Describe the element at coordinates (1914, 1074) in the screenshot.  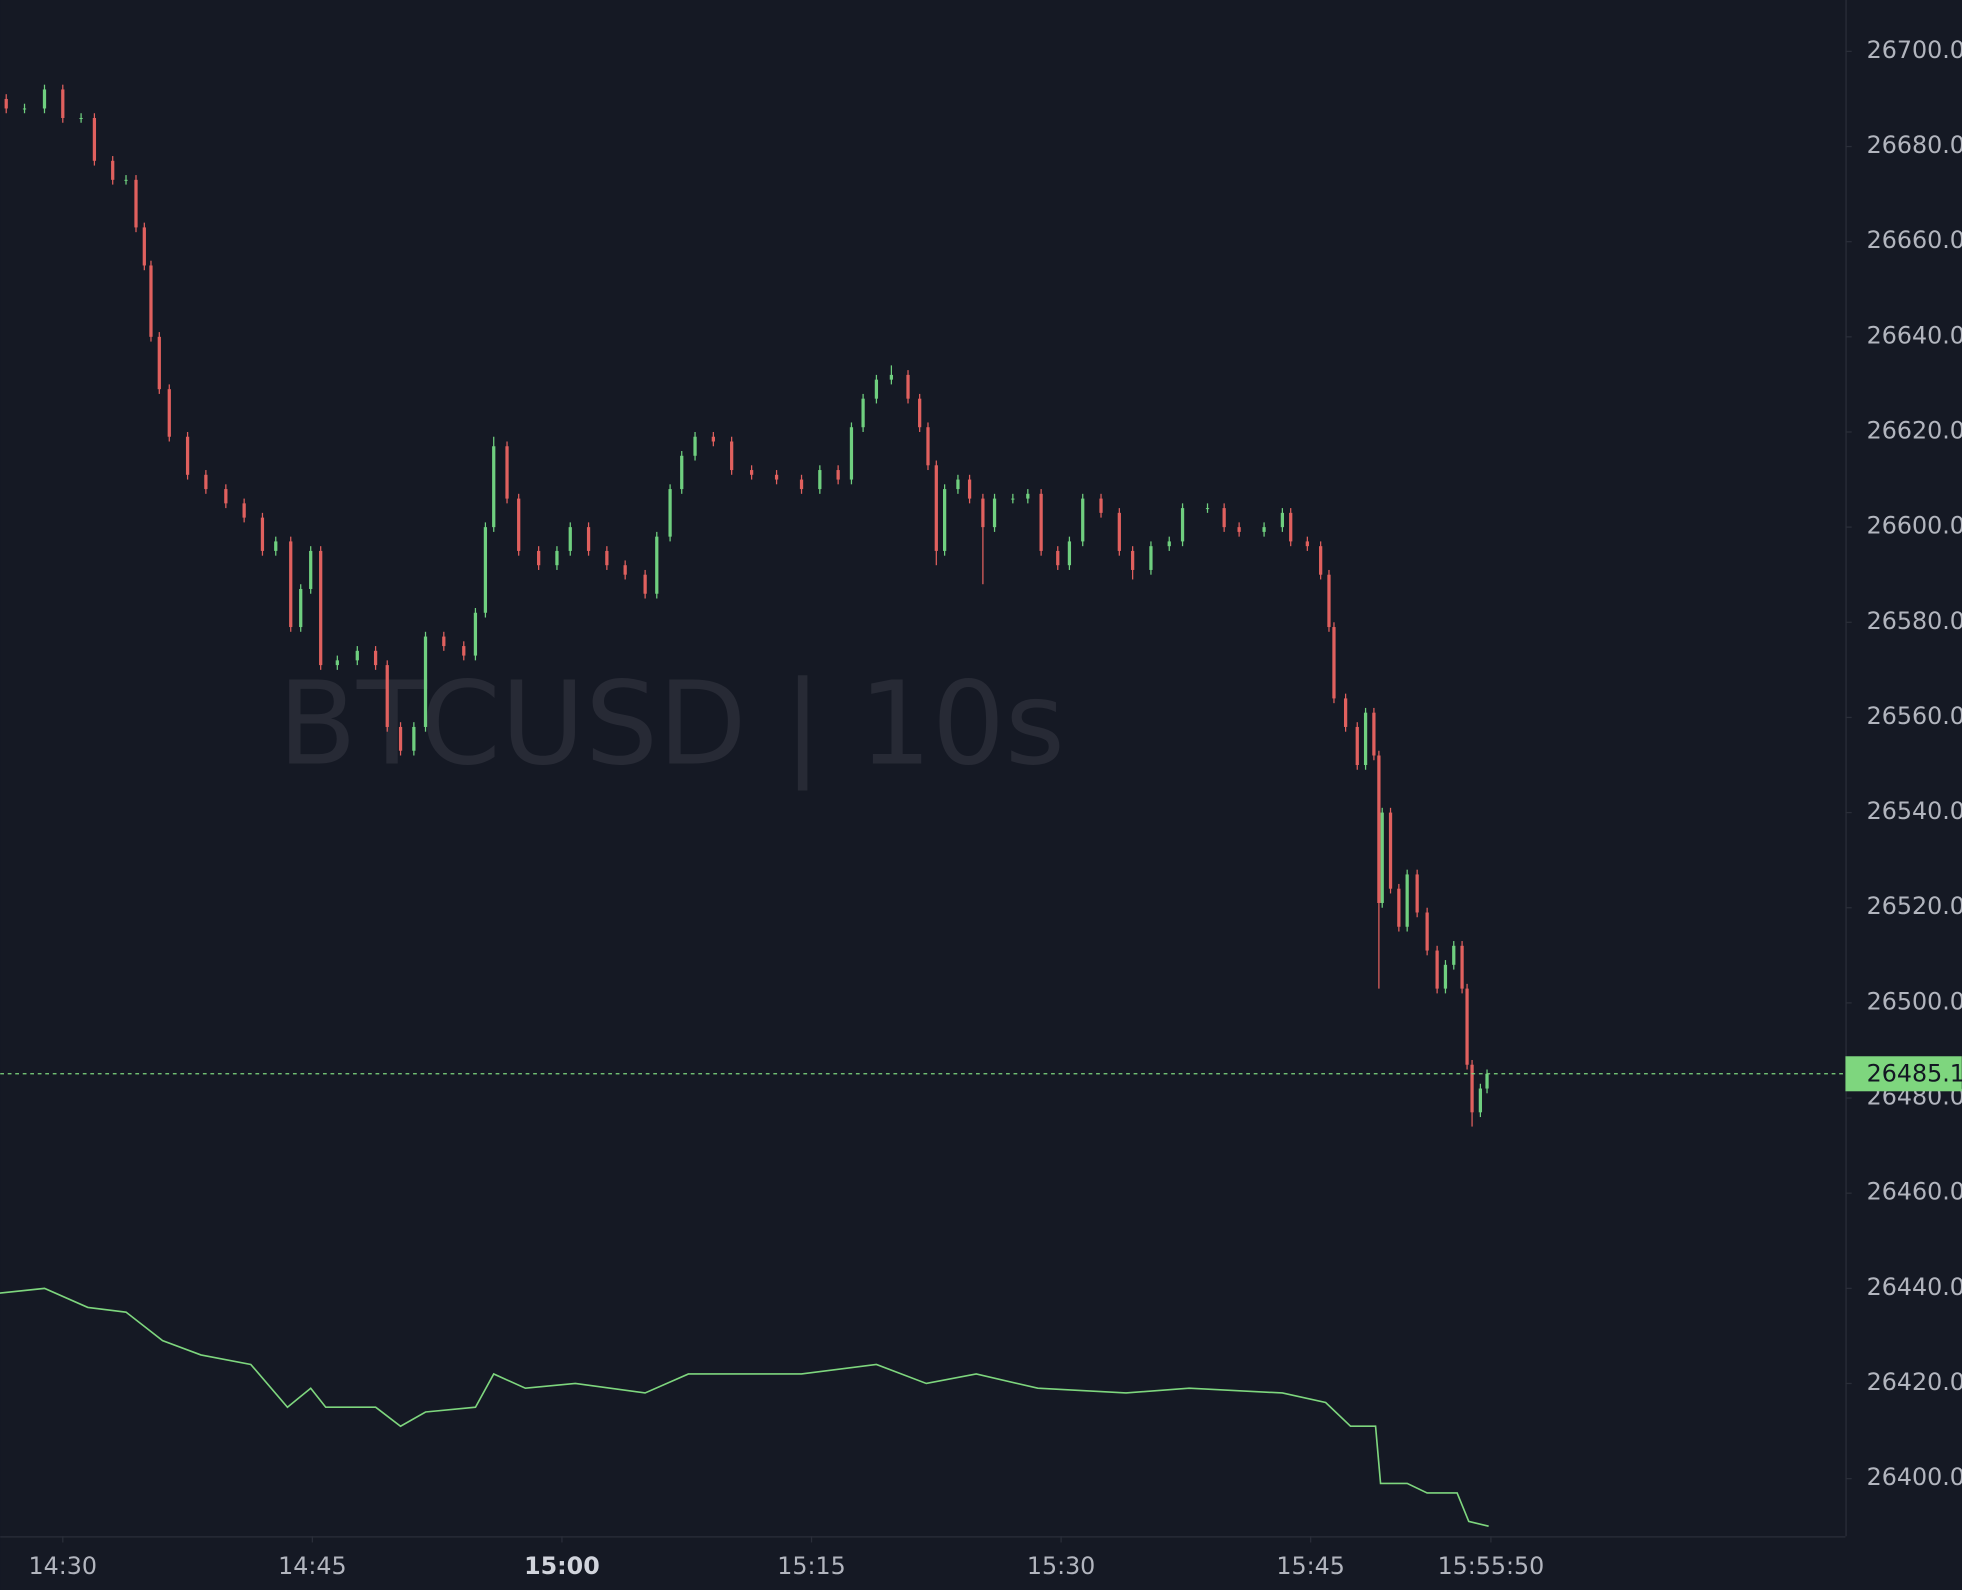
I see `last-price-label: 26485.1` at that location.